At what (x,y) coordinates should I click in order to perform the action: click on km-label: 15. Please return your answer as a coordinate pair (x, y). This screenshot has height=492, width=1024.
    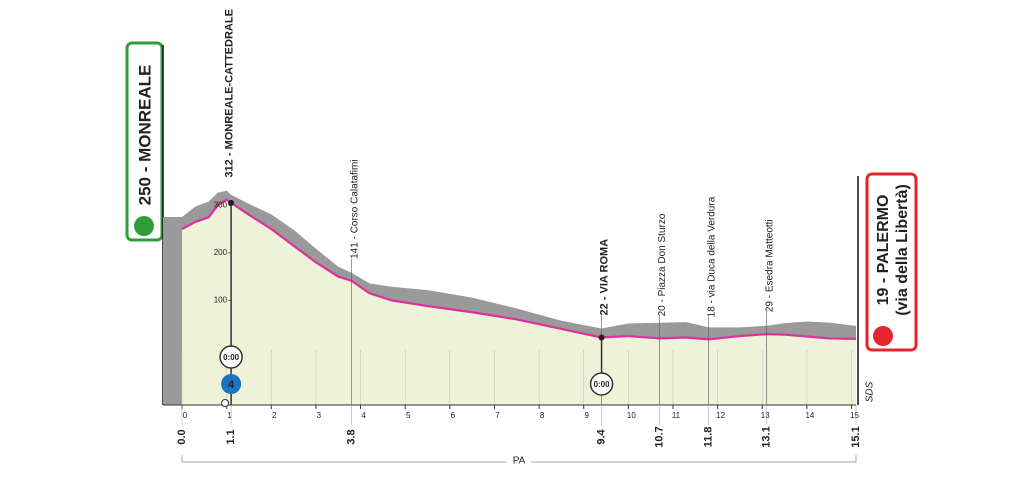
    Looking at the image, I should click on (854, 415).